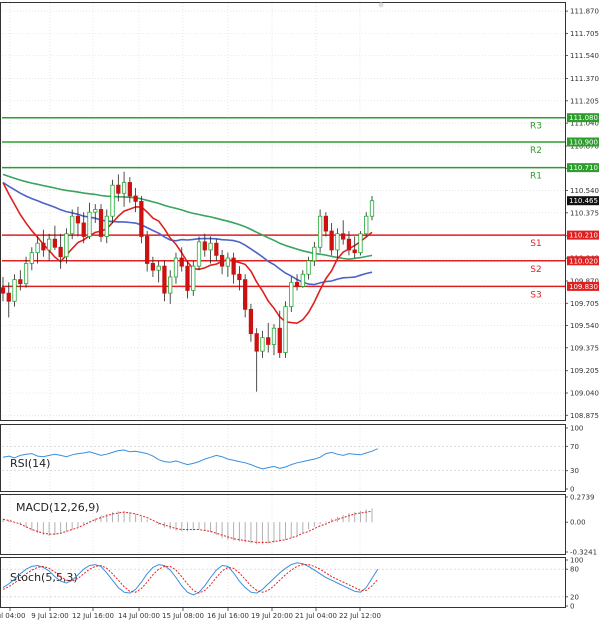 The width and height of the screenshot is (600, 624). Describe the element at coordinates (584, 191) in the screenshot. I see `price-tick-label: 110.540` at that location.